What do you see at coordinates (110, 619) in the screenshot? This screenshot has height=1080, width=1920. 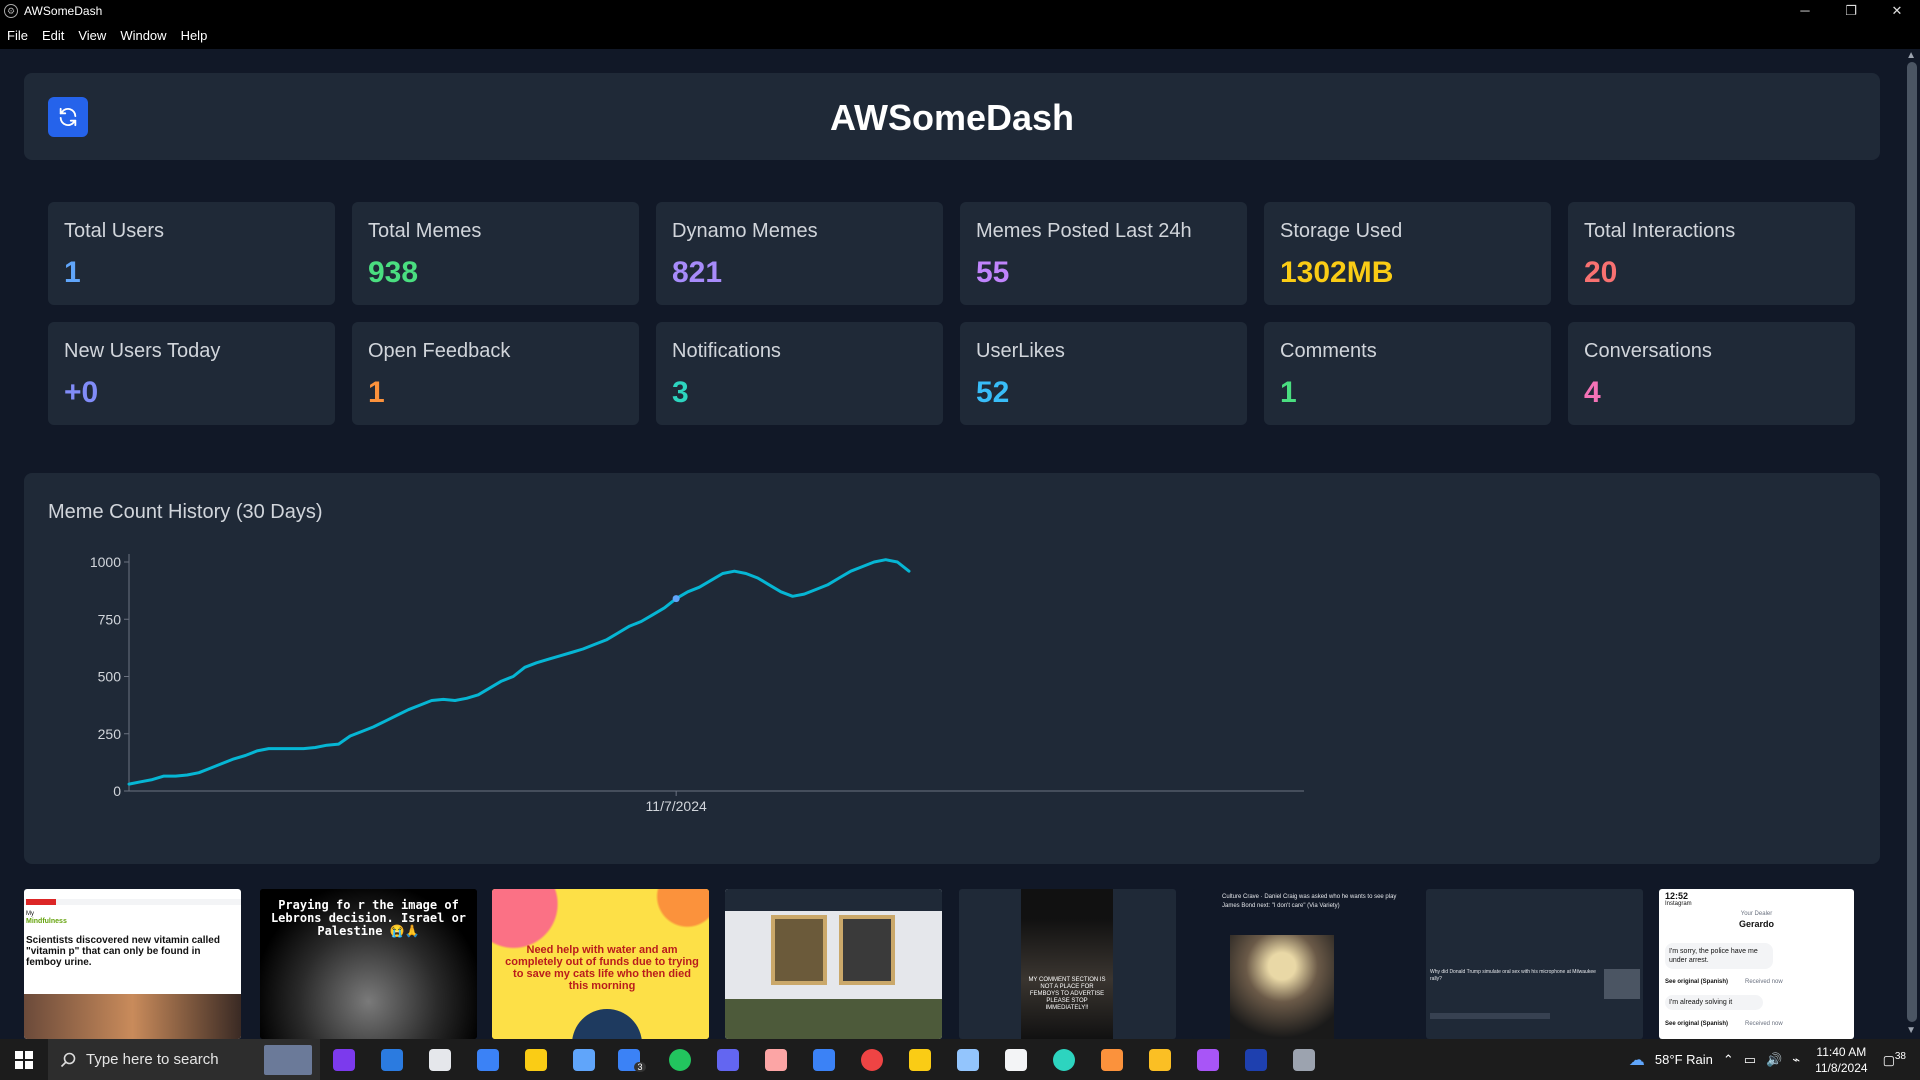 I see `chart-y-tick-label: 750` at bounding box center [110, 619].